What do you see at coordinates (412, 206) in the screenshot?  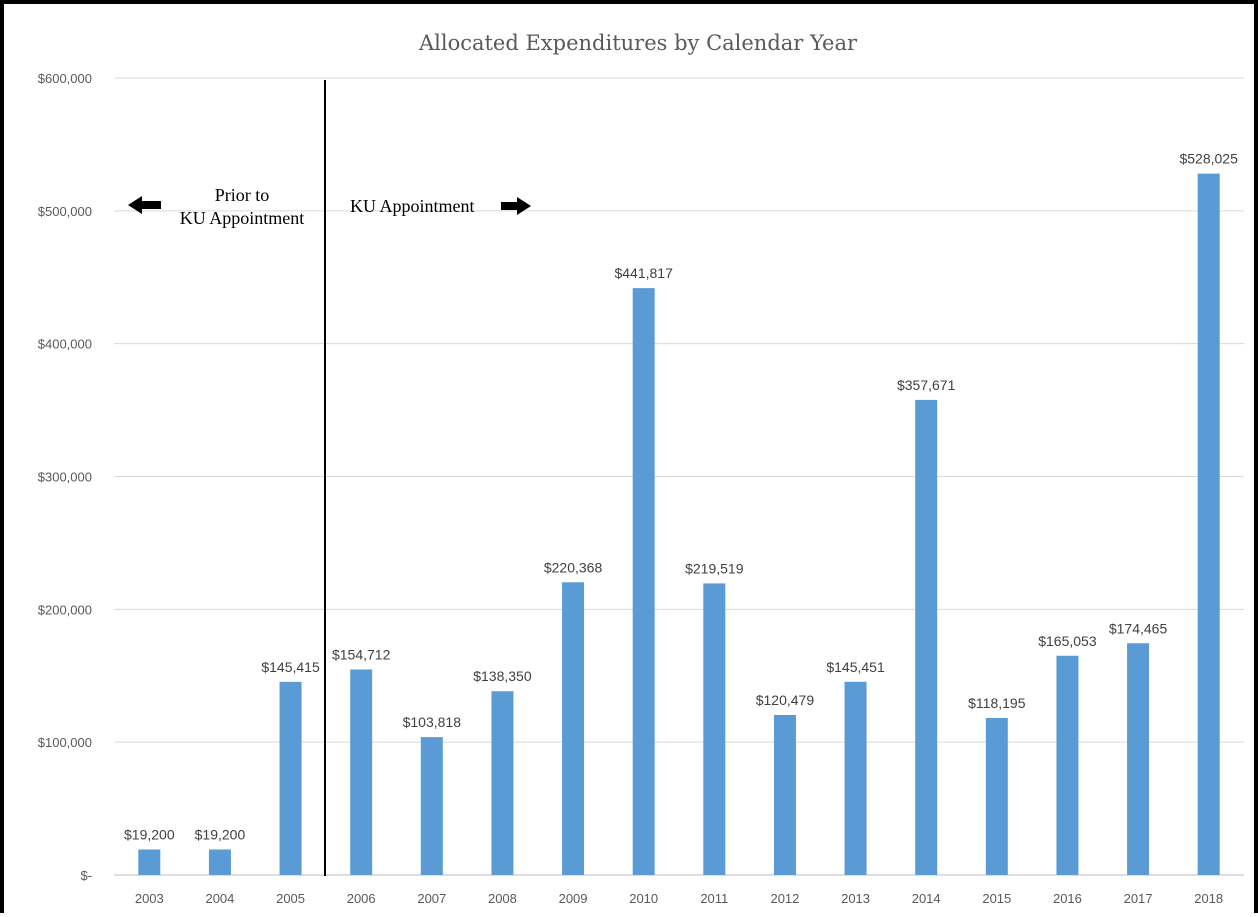 I see `ku-annotation: KU Appointment` at bounding box center [412, 206].